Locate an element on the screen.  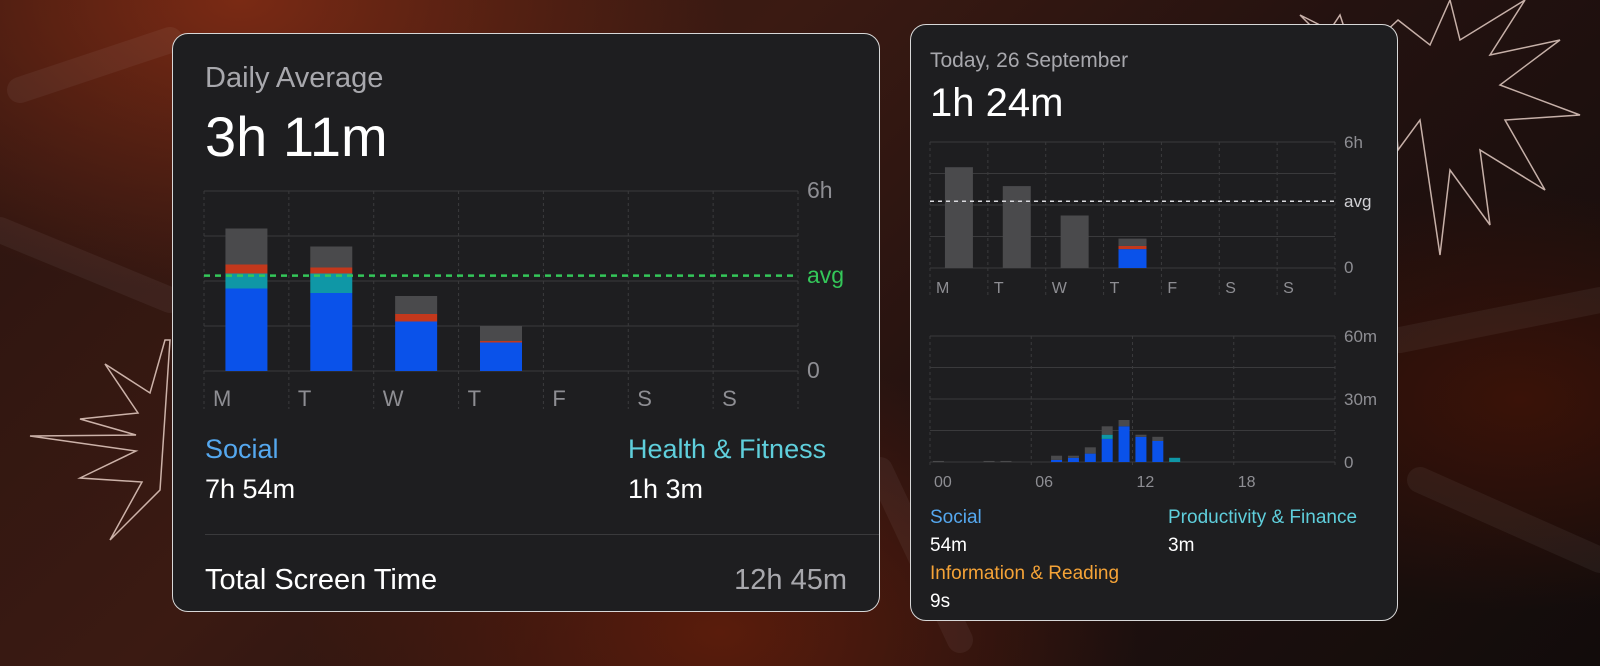
total-screen-time-value: 12h 45m is located at coordinates (790, 580).